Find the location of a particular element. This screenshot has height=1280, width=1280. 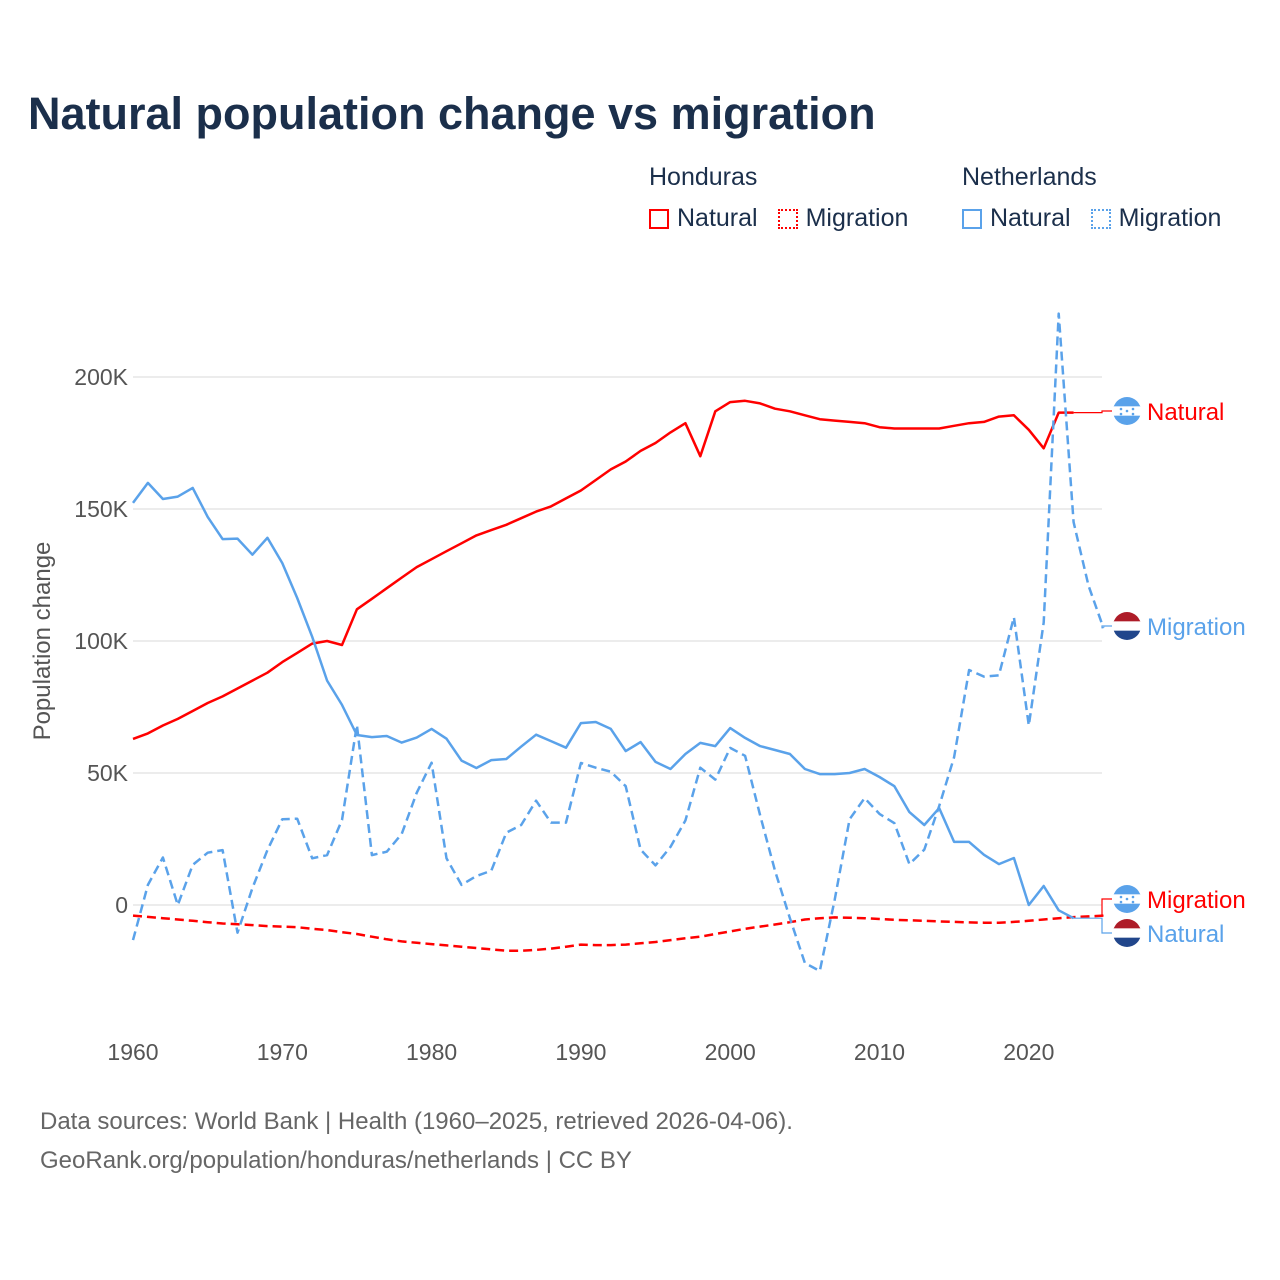

y-axis-label: Population change is located at coordinates (42, 641).